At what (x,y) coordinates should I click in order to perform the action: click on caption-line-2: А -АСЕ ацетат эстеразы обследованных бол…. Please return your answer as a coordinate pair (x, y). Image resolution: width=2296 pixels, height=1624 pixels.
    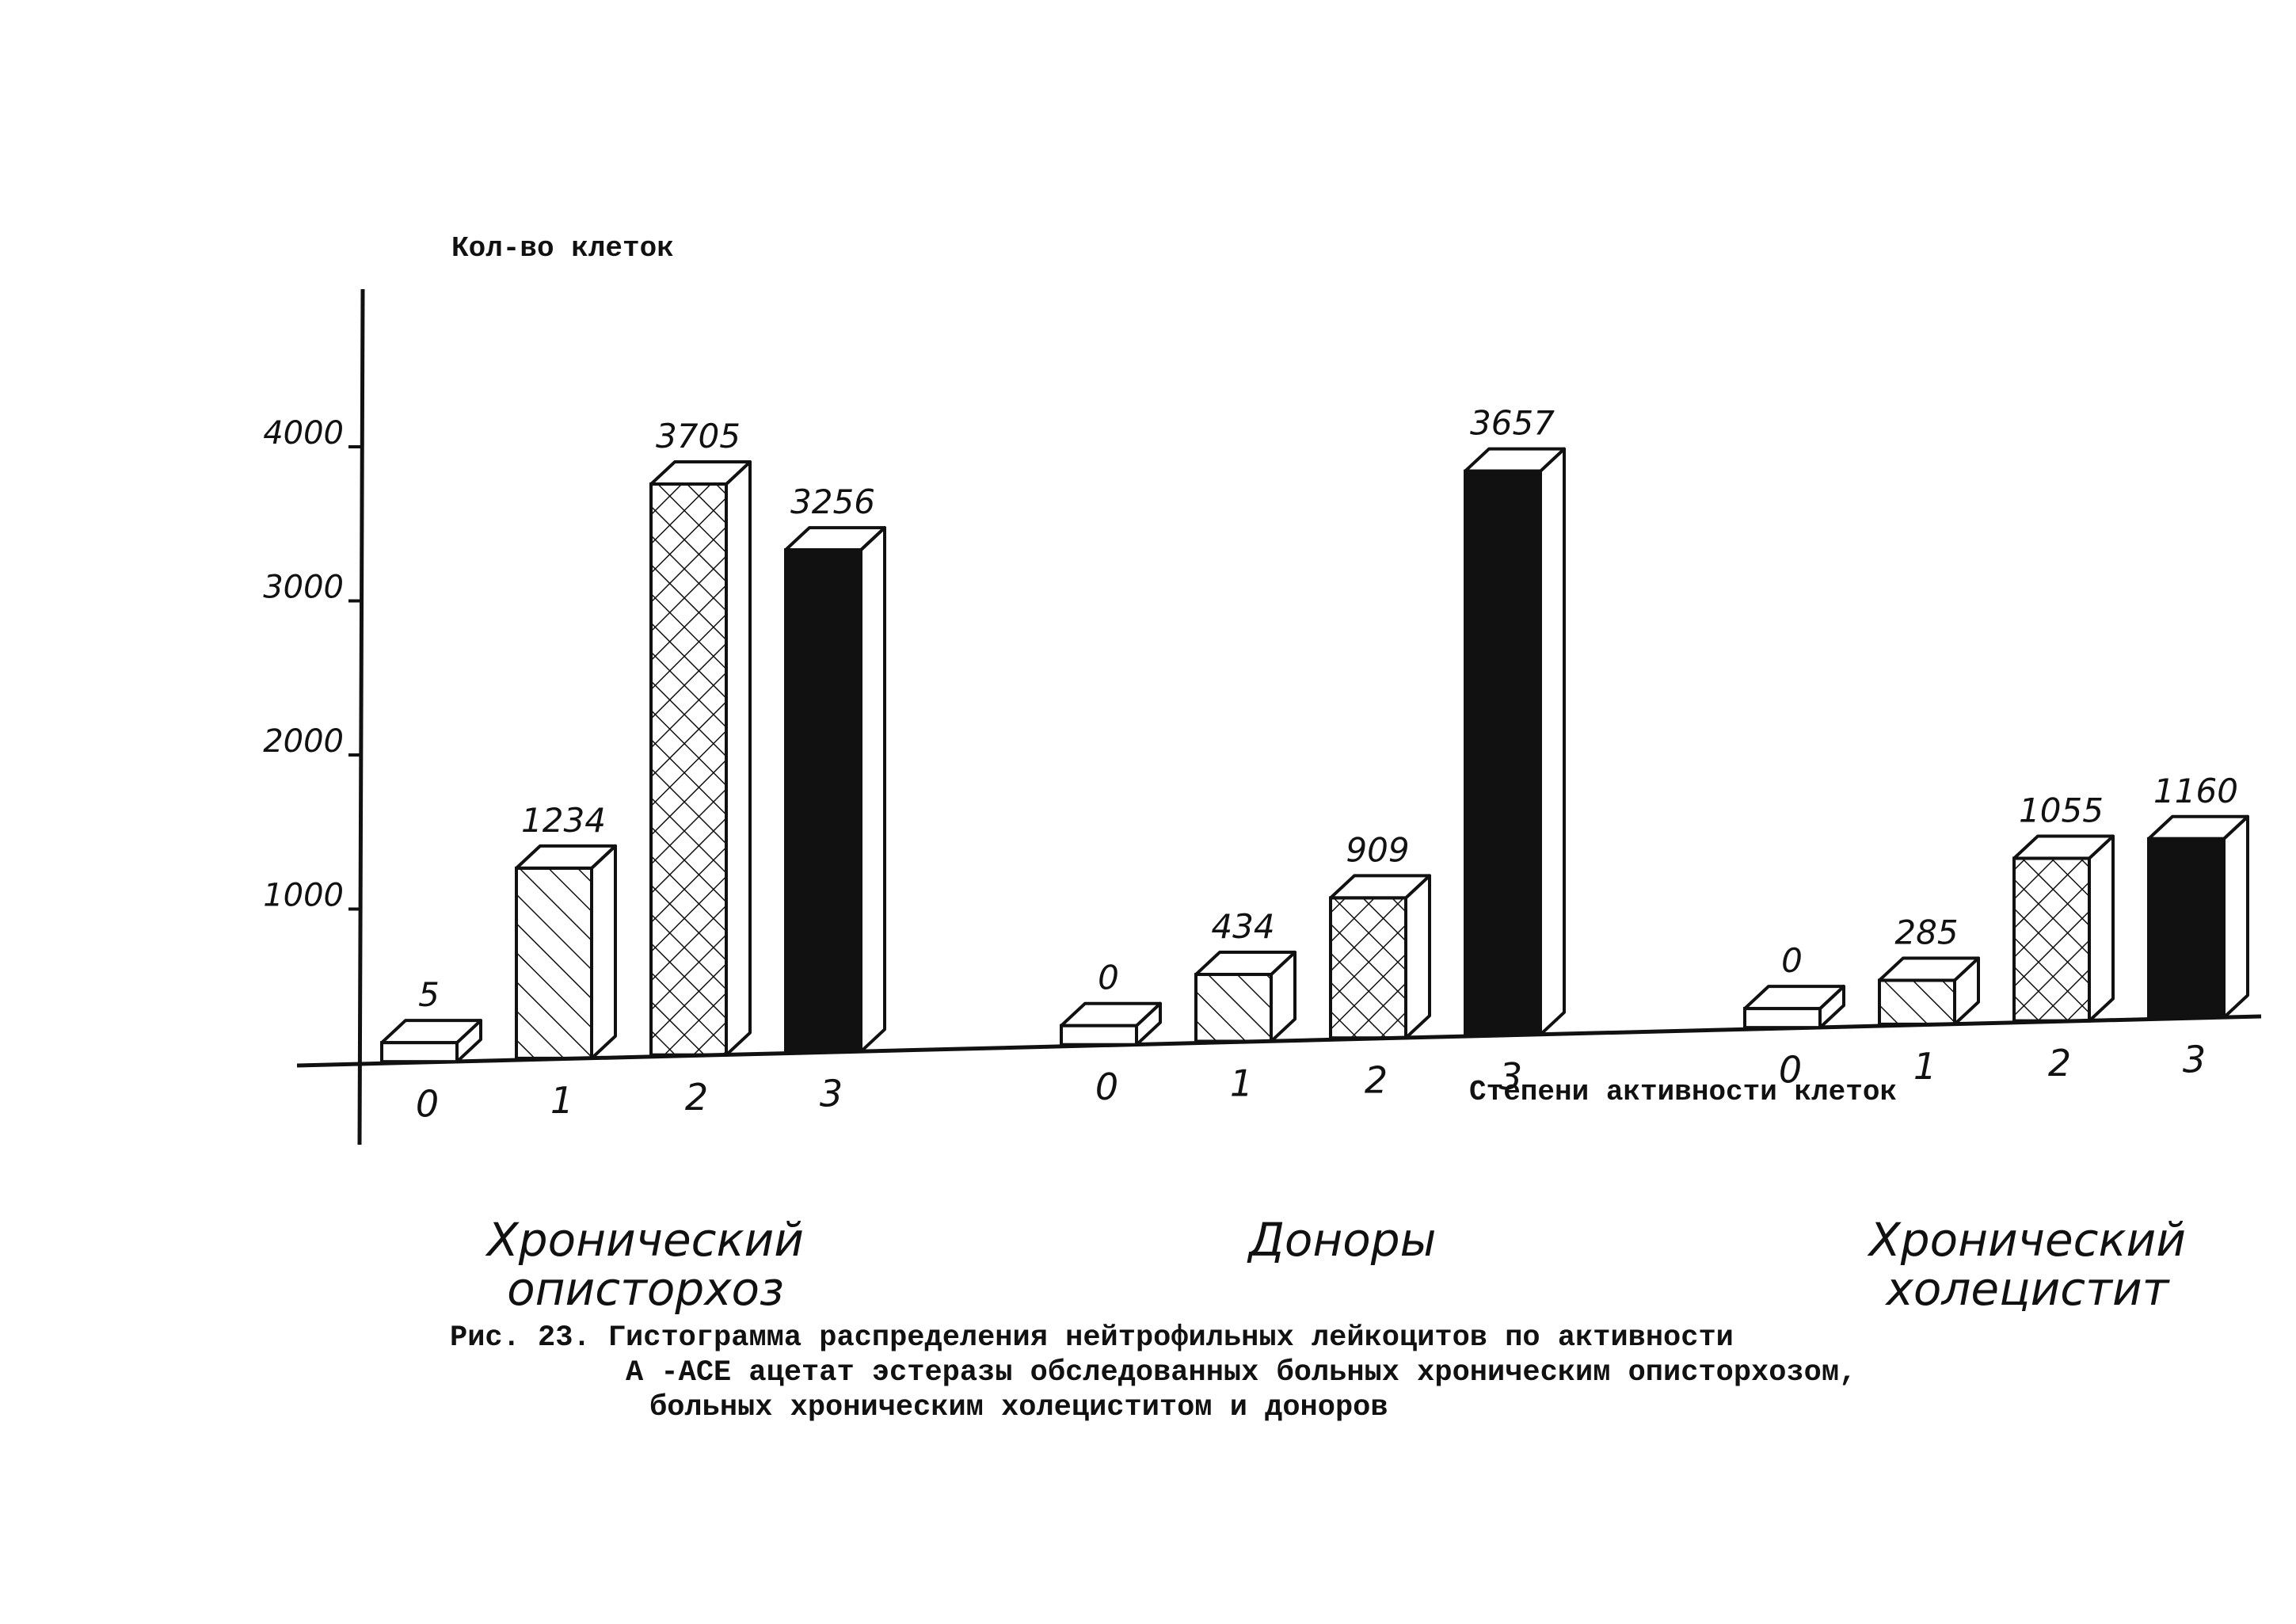
    Looking at the image, I should click on (1242, 1373).